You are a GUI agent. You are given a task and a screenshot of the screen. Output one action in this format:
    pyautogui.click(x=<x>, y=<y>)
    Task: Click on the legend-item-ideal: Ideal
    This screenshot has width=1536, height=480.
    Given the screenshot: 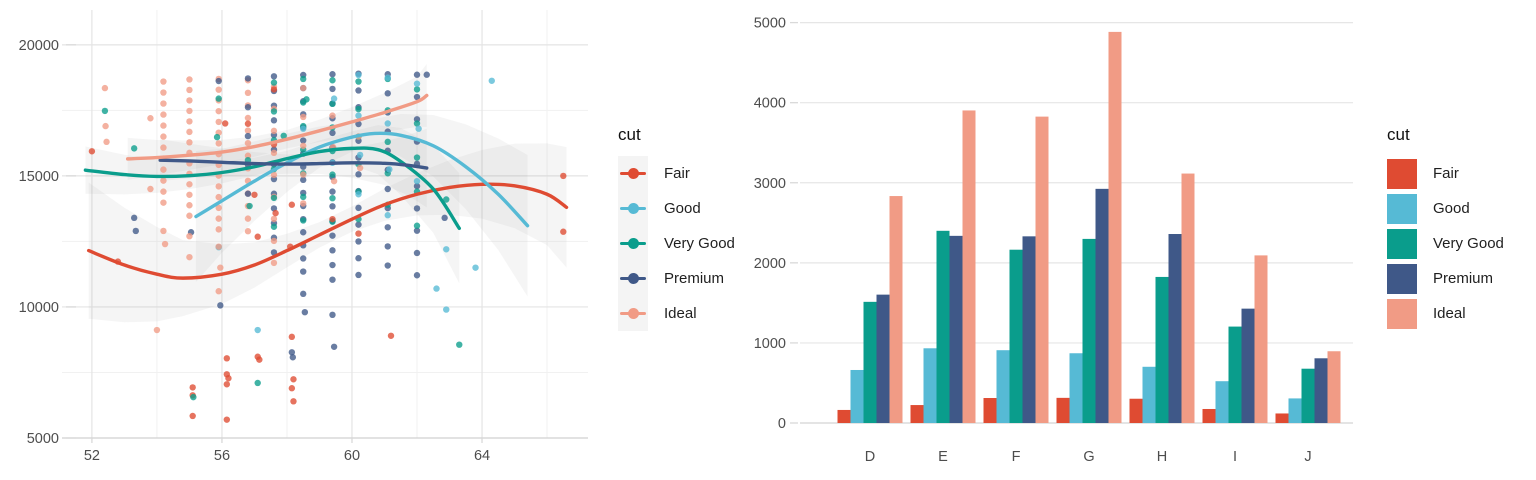 What is the action you would take?
    pyautogui.click(x=1445, y=313)
    